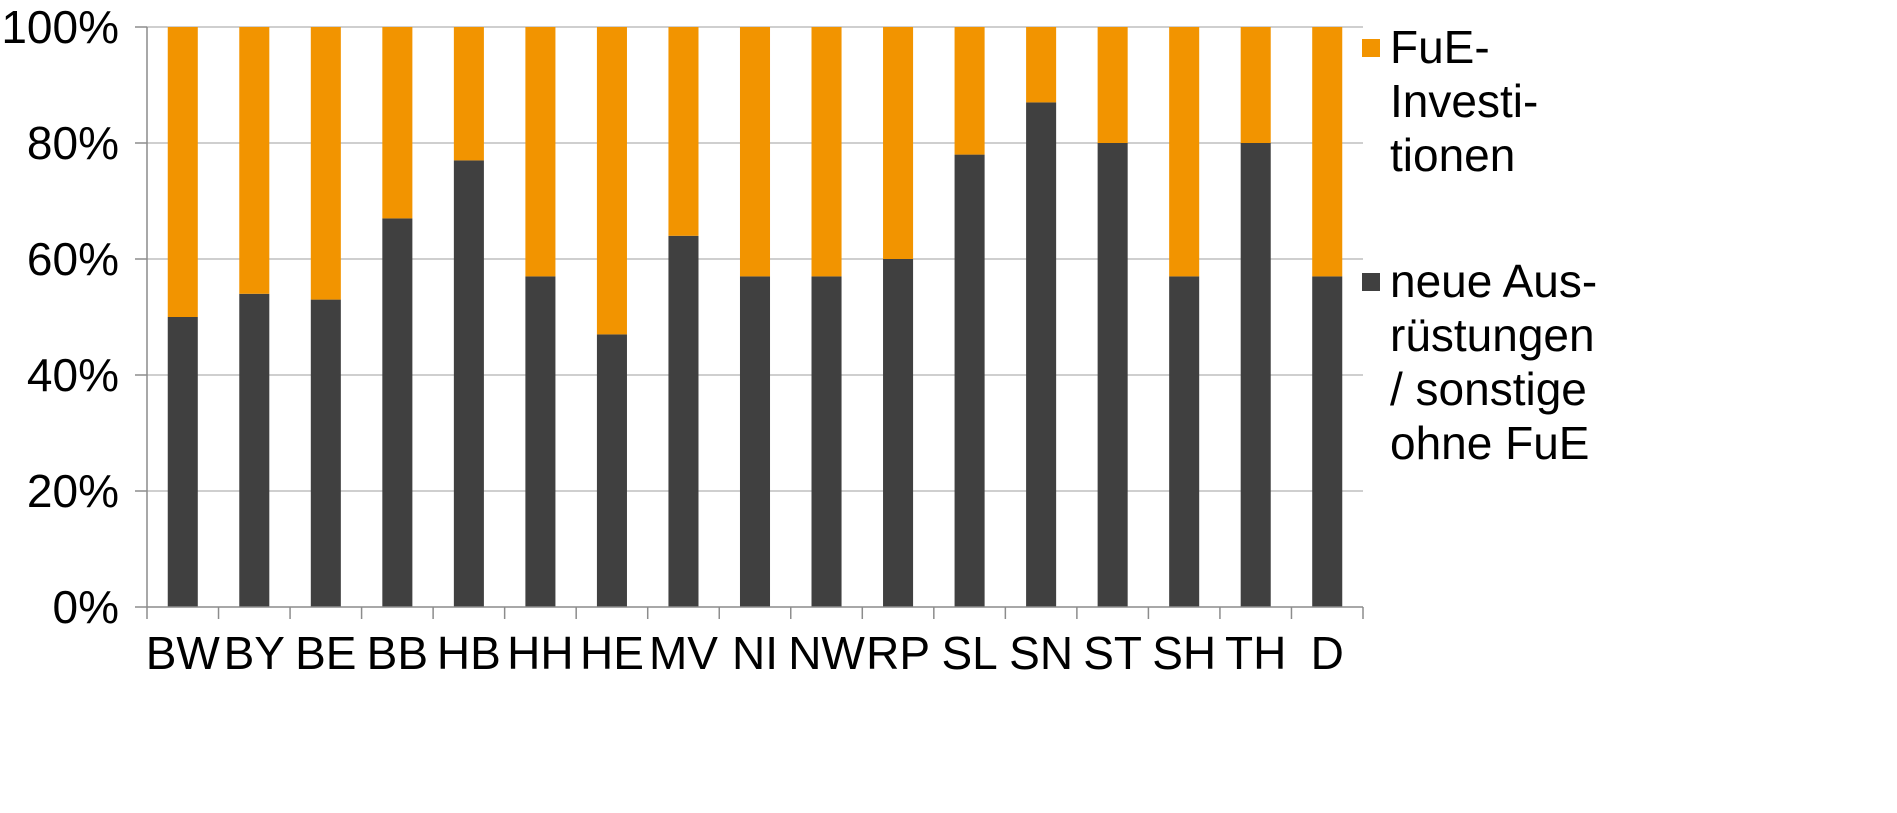 The image size is (1897, 813). Describe the element at coordinates (1440, 47) in the screenshot. I see `legend-label-line: FuE-` at that location.